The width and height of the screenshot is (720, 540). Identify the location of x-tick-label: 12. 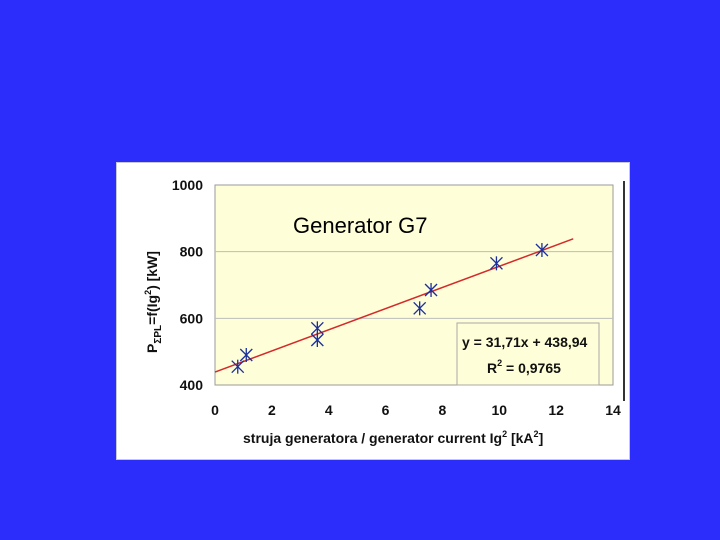
(556, 410).